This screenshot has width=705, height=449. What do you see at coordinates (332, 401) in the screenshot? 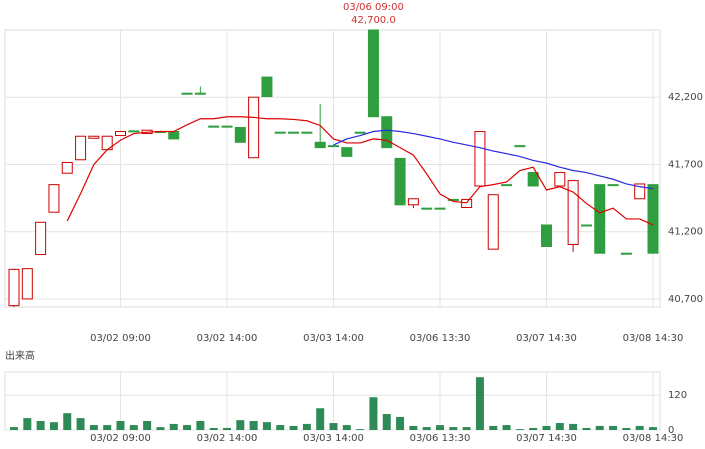
I see `volume-frame` at bounding box center [332, 401].